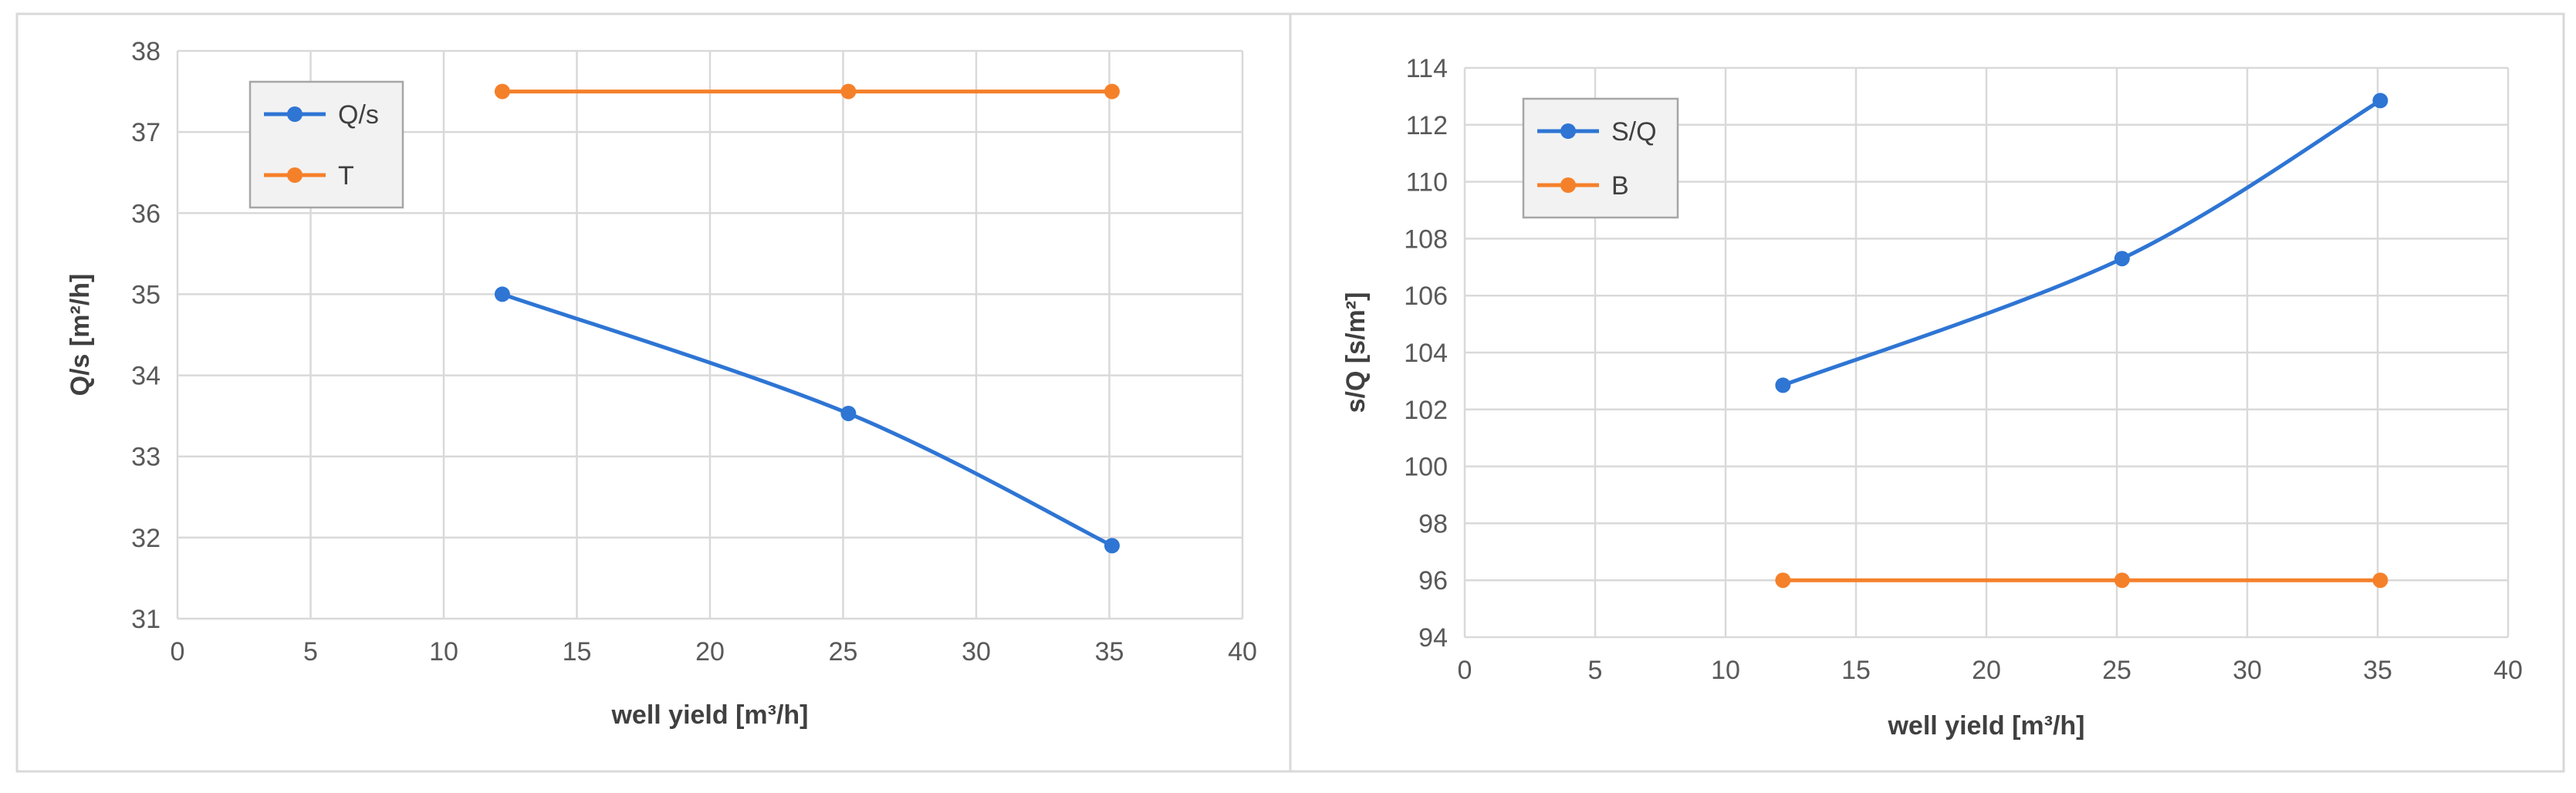 The width and height of the screenshot is (2576, 793). What do you see at coordinates (146, 213) in the screenshot?
I see `y-tick-label: 36` at bounding box center [146, 213].